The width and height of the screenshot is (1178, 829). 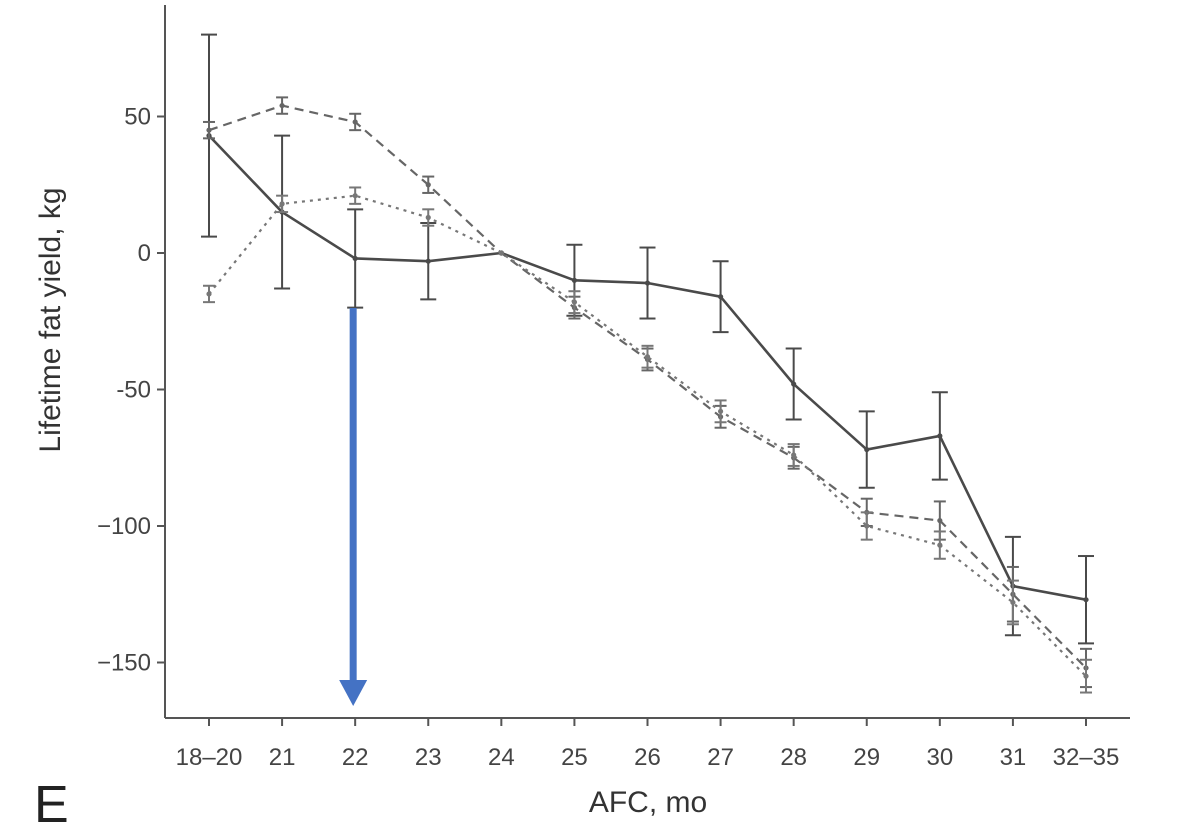 I want to click on arrow-head-icon, so click(x=353, y=693).